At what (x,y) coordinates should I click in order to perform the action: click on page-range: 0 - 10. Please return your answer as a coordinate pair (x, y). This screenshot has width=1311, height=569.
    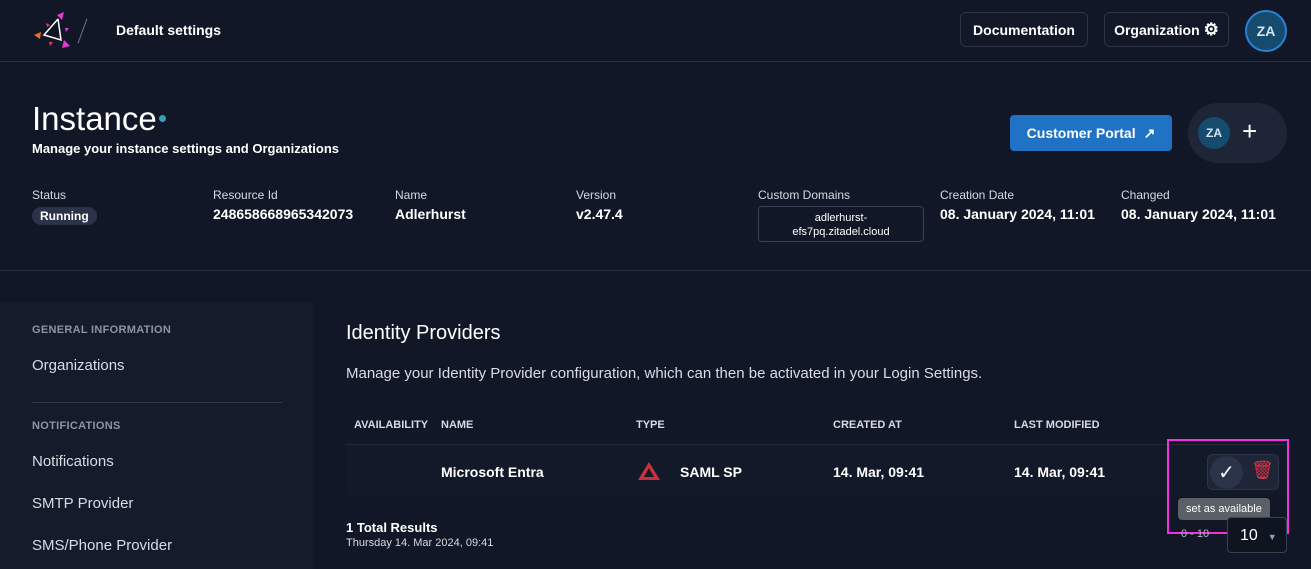
    Looking at the image, I should click on (1195, 534).